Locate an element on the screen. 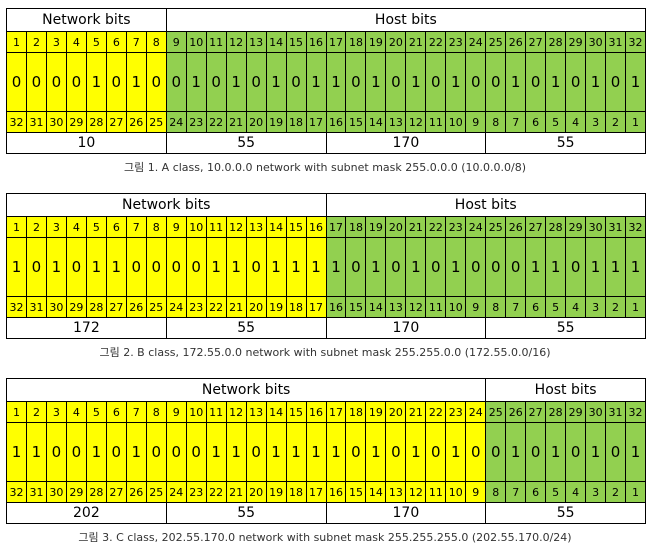 This screenshot has height=545, width=650. bit-position-top: 14 is located at coordinates (276, 42).